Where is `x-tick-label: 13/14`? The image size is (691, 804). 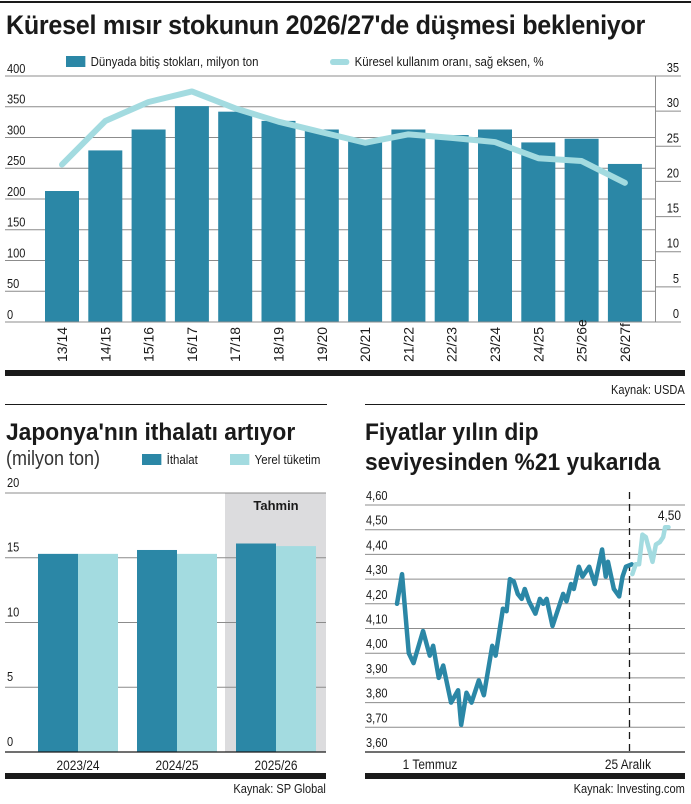
x-tick-label: 13/14 is located at coordinates (62, 344).